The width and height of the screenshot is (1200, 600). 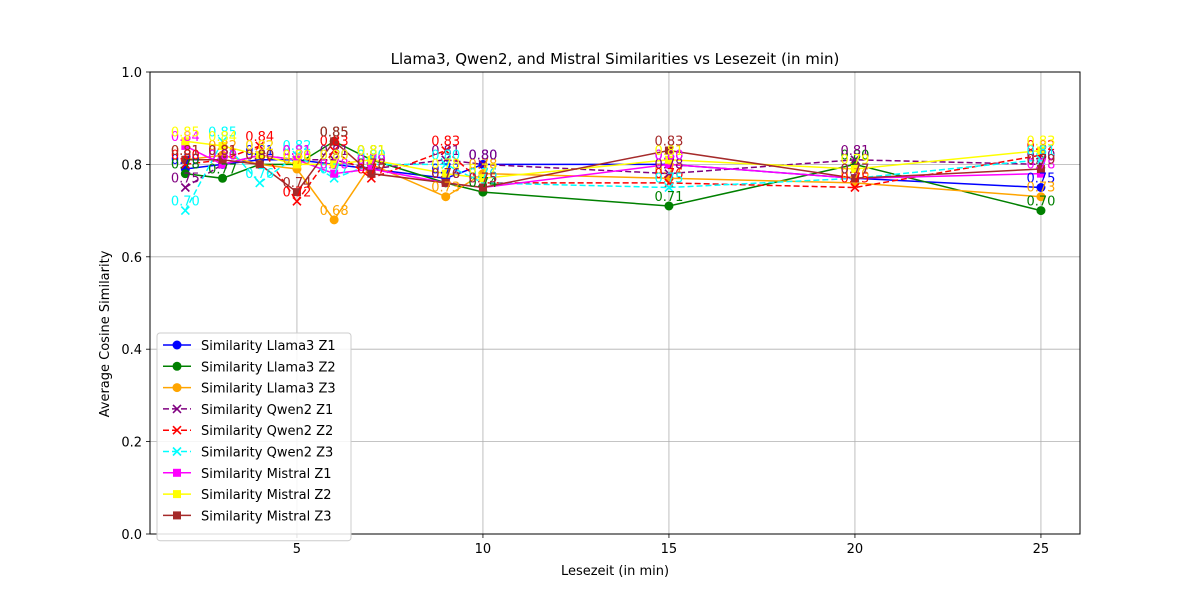 I want to click on x-tick-label: 20, so click(x=855, y=549).